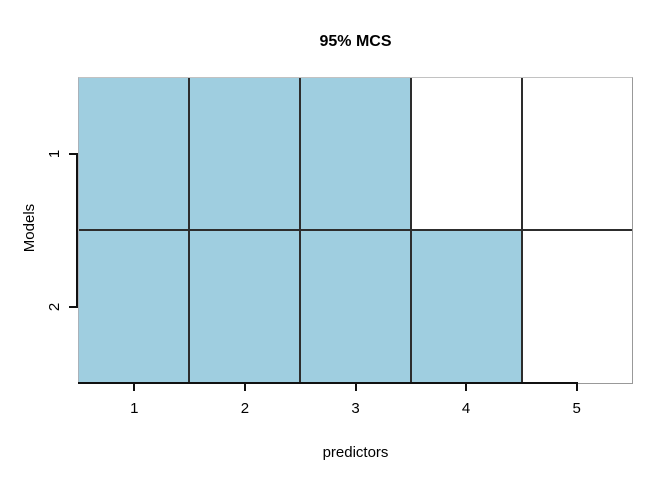  I want to click on y-axis-label: Models, so click(29, 228).